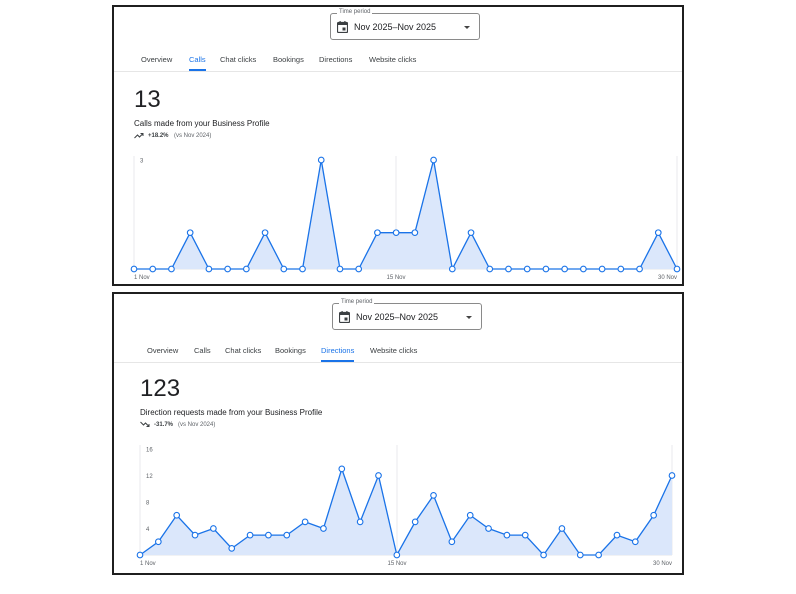  Describe the element at coordinates (158, 136) in the screenshot. I see `trend-percent: +18.2%` at that location.